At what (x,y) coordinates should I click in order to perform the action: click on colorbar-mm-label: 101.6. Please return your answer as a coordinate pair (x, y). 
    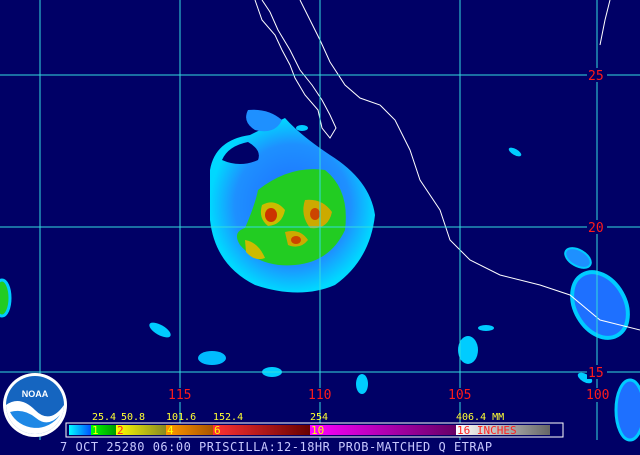
    Looking at the image, I should click on (181, 417).